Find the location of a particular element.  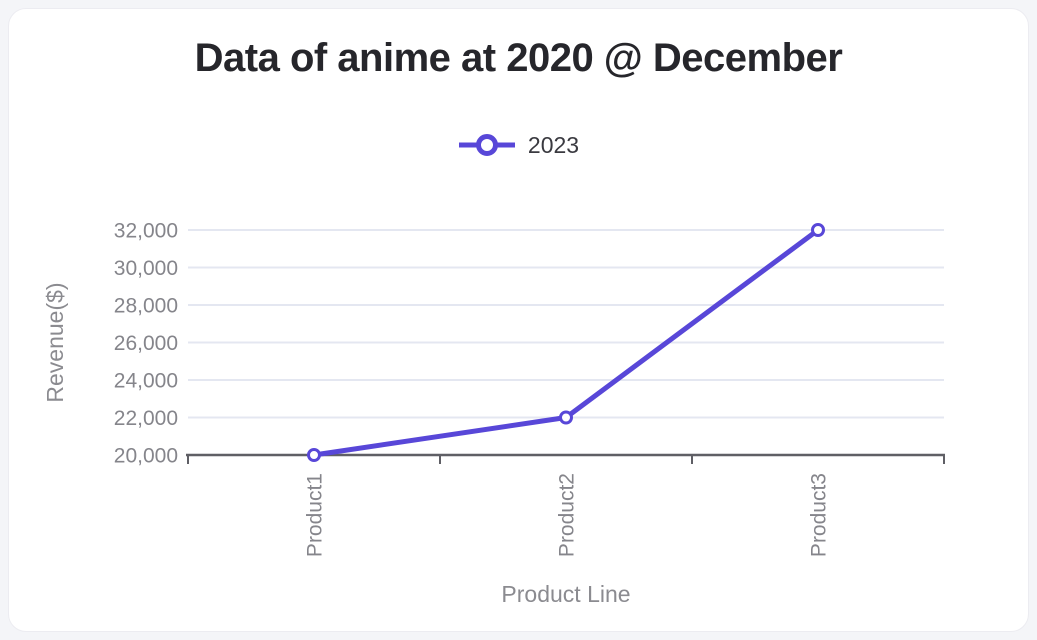

y-axis-tick-label: 30,000 is located at coordinates (146, 268).